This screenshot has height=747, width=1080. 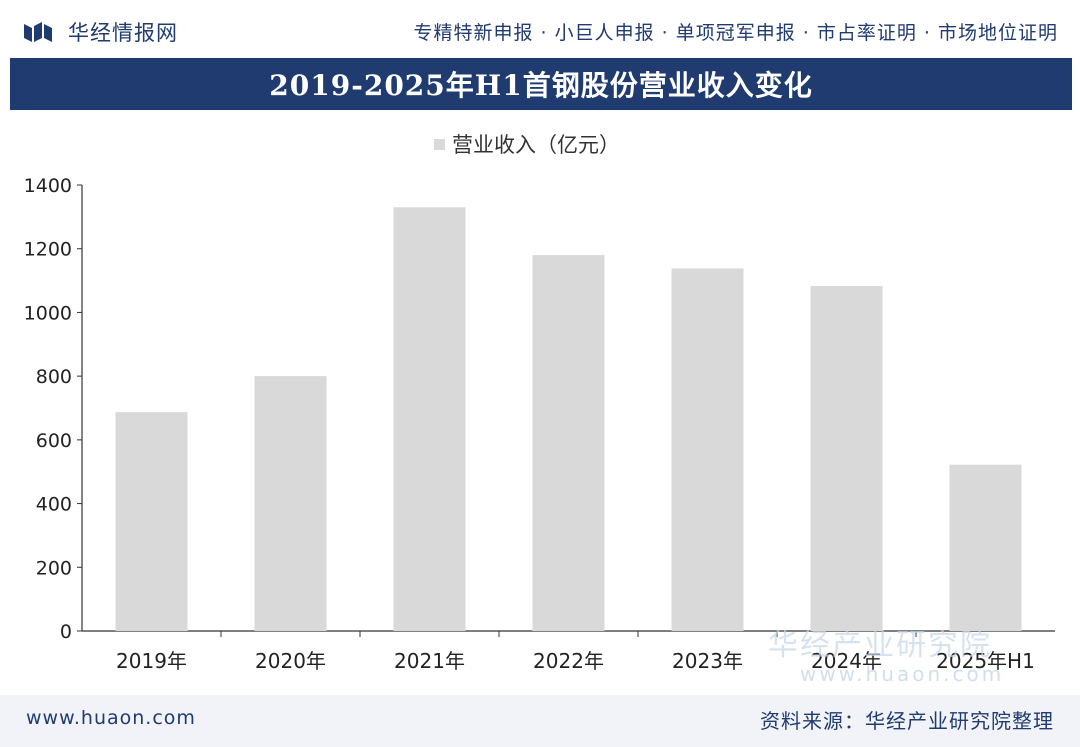 What do you see at coordinates (151, 661) in the screenshot?
I see `x-tick-label: 2019年` at bounding box center [151, 661].